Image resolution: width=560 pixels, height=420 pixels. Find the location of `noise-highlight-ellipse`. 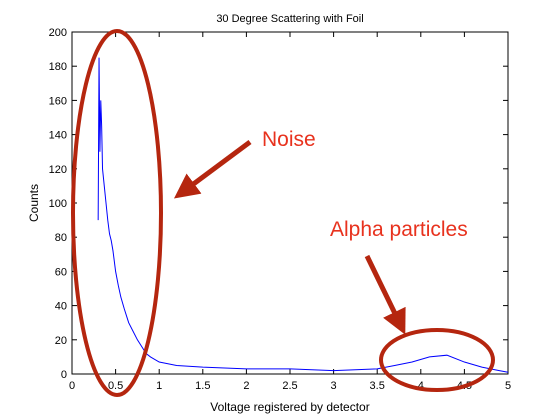

noise-highlight-ellipse is located at coordinates (117, 213).